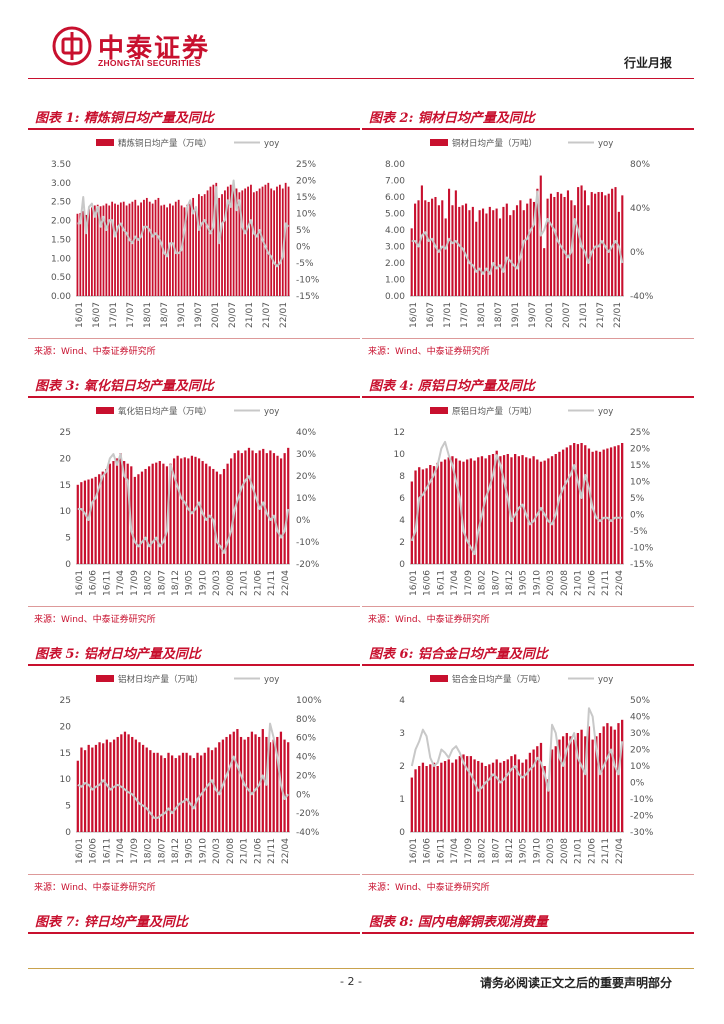 Image resolution: width=724 pixels, height=1024 pixels. What do you see at coordinates (567, 315) in the screenshot?
I see `x-tick-label: 20/07` at bounding box center [567, 315].